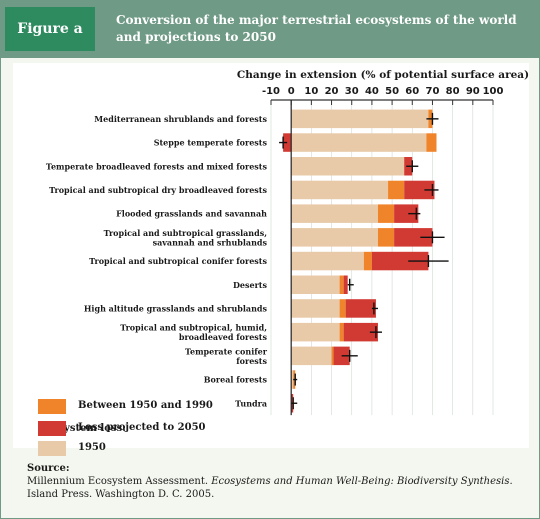 The height and width of the screenshot is (519, 540). I want to click on source-text-after: . Island Press. Washington D. C. 2005., so click(270, 488).